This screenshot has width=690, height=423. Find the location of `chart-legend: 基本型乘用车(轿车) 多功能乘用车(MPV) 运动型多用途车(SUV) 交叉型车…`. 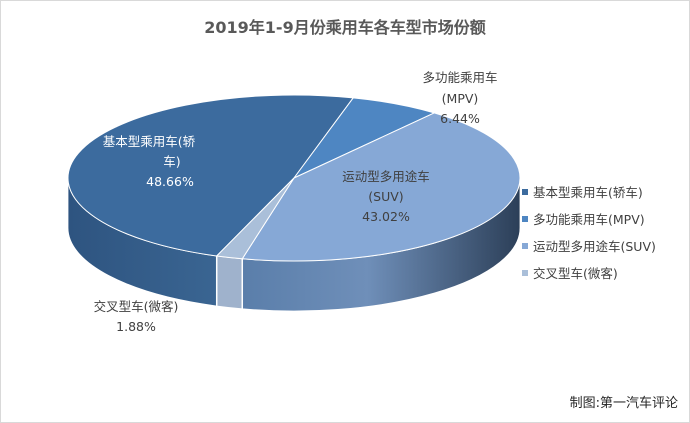

chart-legend: 基本型乘用车(轿车) 多功能乘用车(MPV) 运动型多用途车(SUV) 交叉型车… is located at coordinates (589, 232).